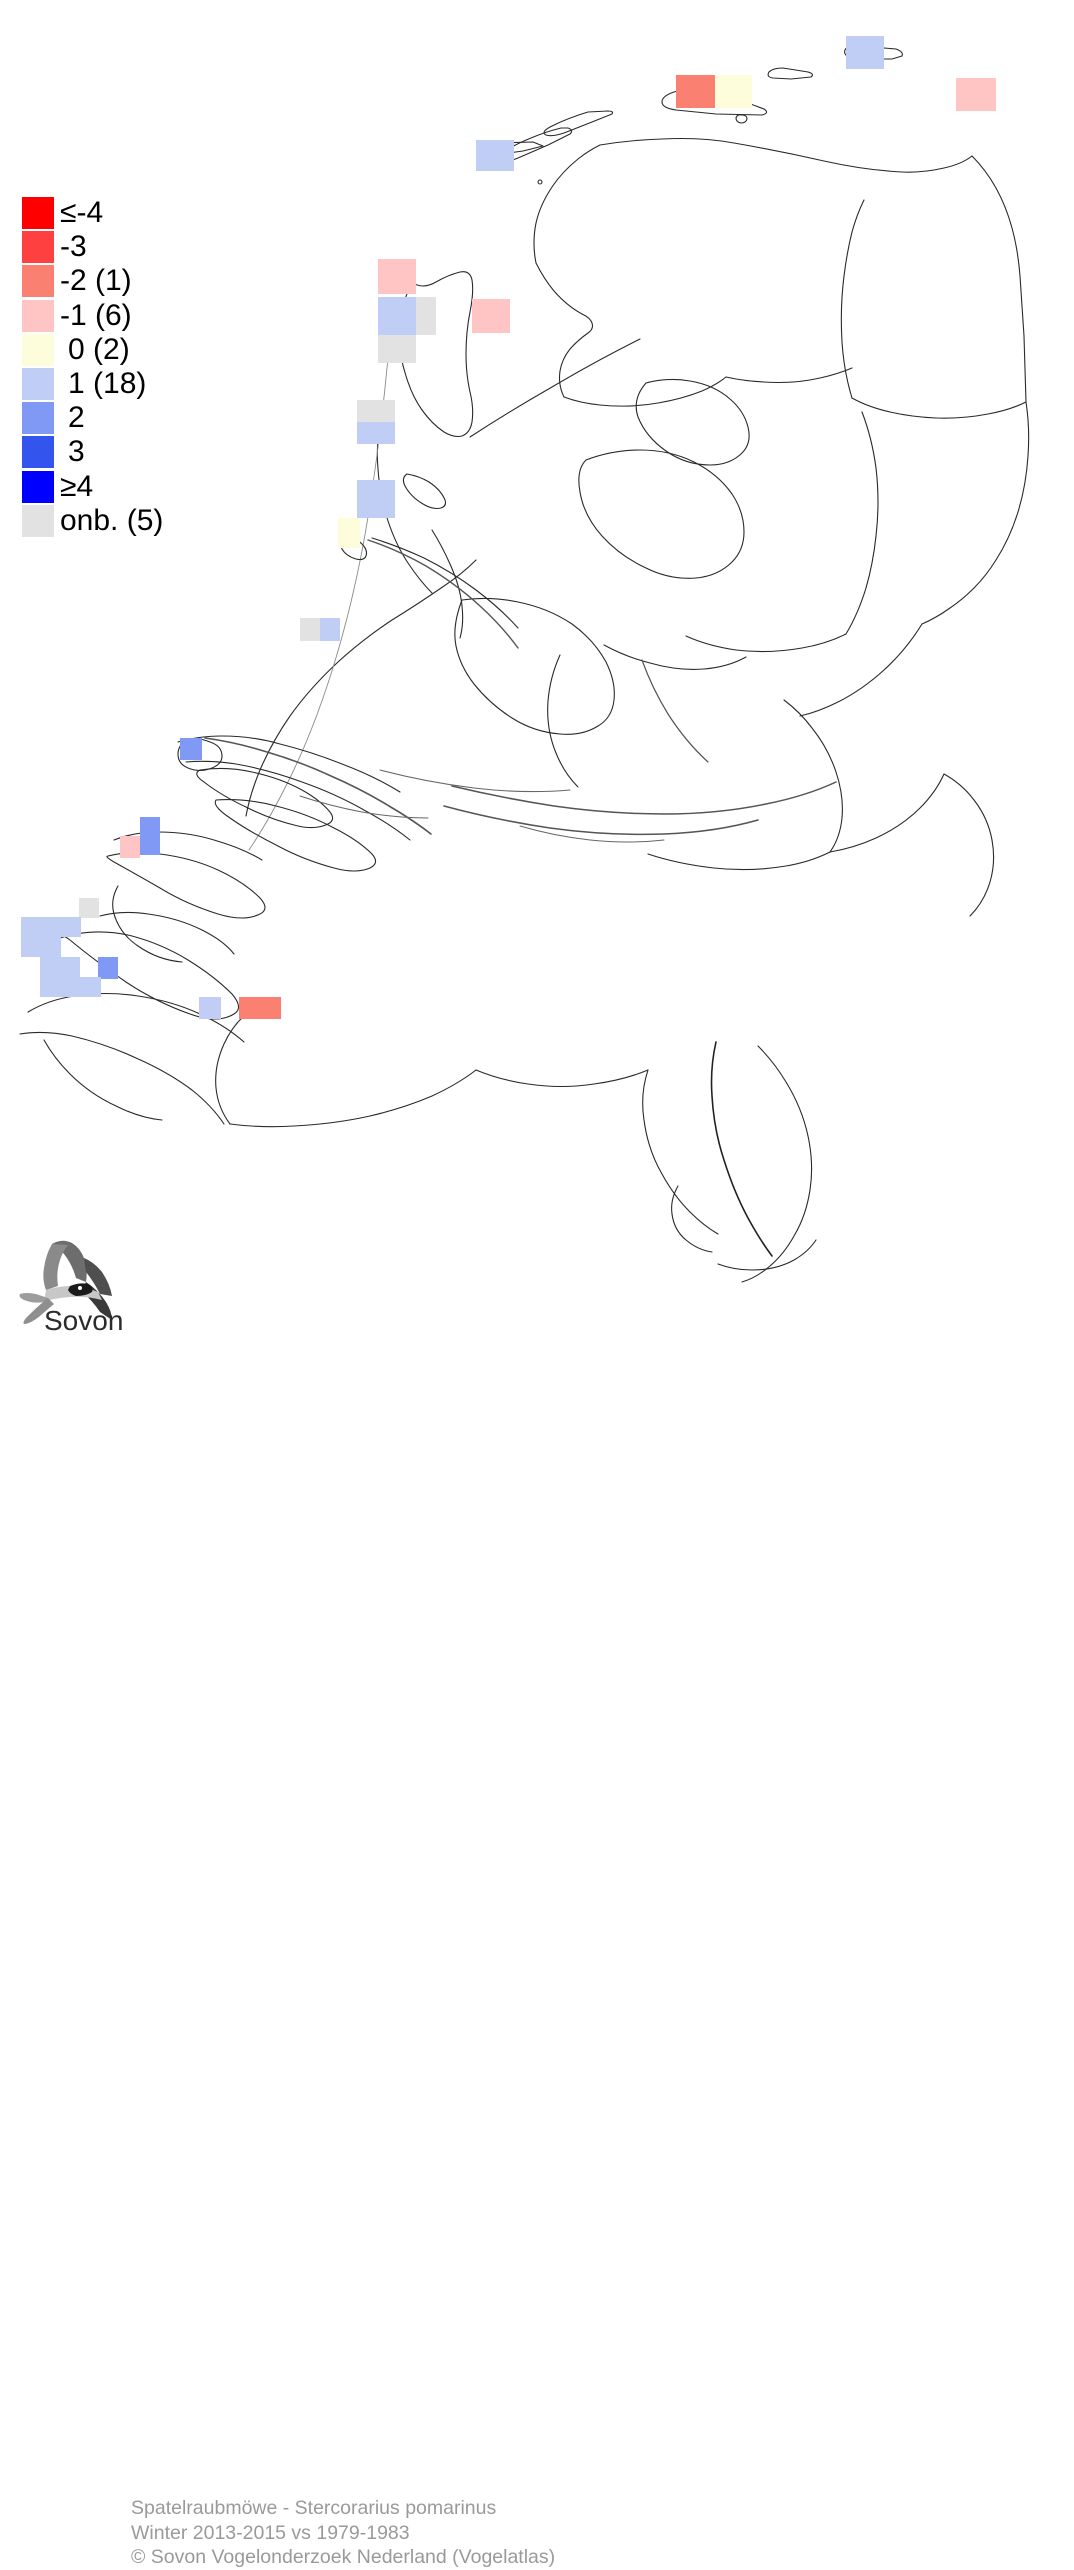 The image size is (1074, 2570). What do you see at coordinates (555, 388) in the screenshot?
I see `afsluitdijk` at bounding box center [555, 388].